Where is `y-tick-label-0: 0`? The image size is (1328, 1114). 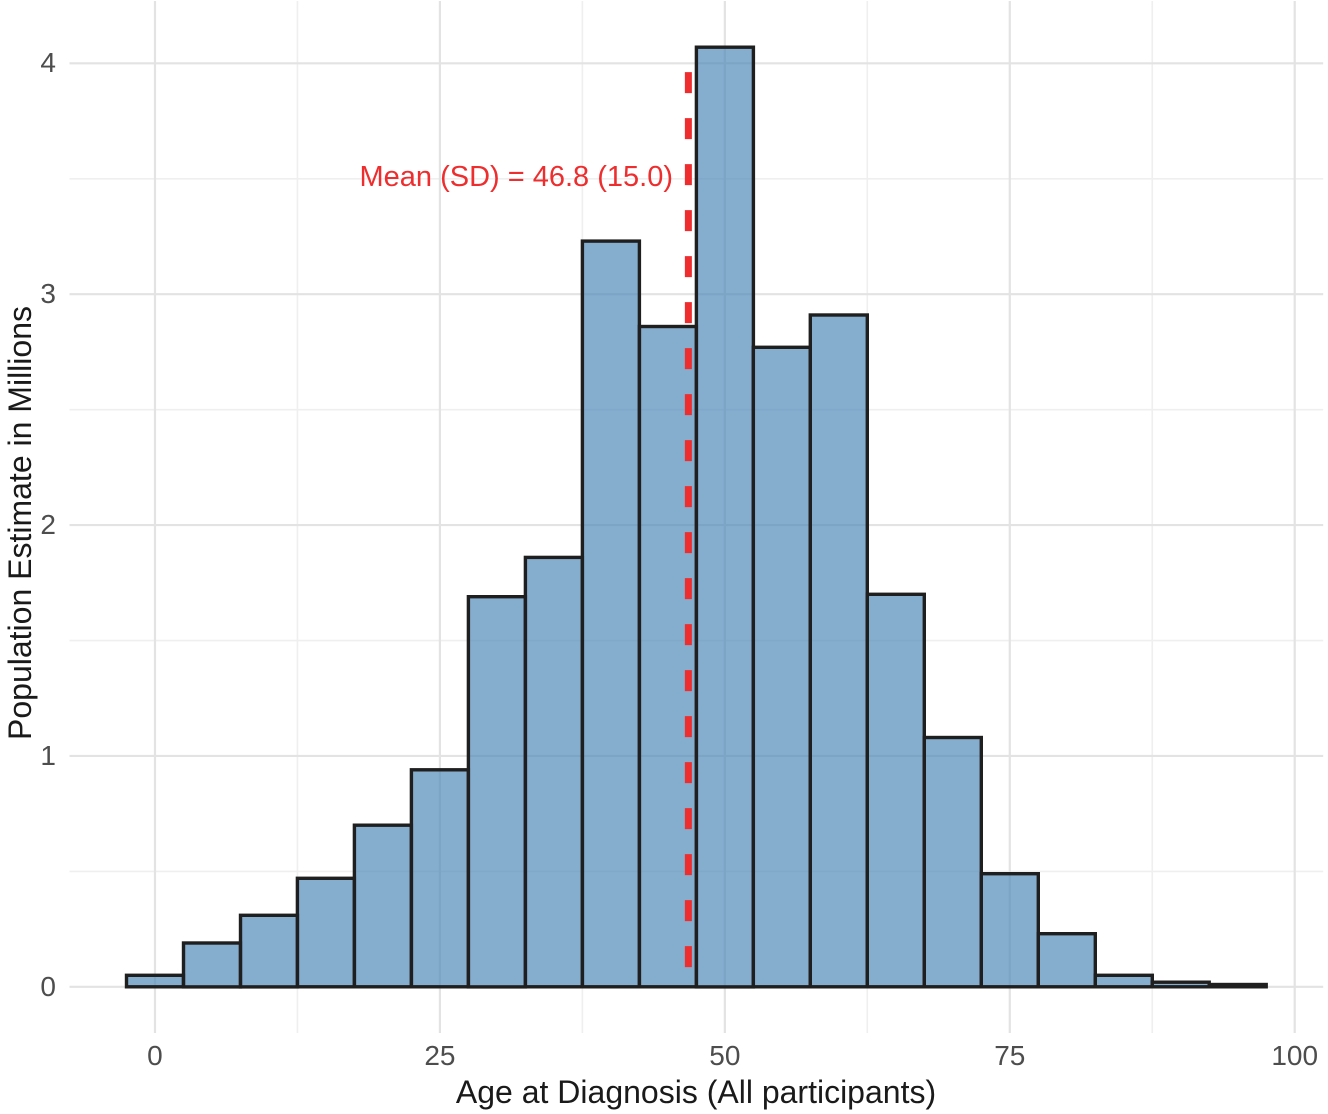
y-tick-label-0: 0 is located at coordinates (48, 986).